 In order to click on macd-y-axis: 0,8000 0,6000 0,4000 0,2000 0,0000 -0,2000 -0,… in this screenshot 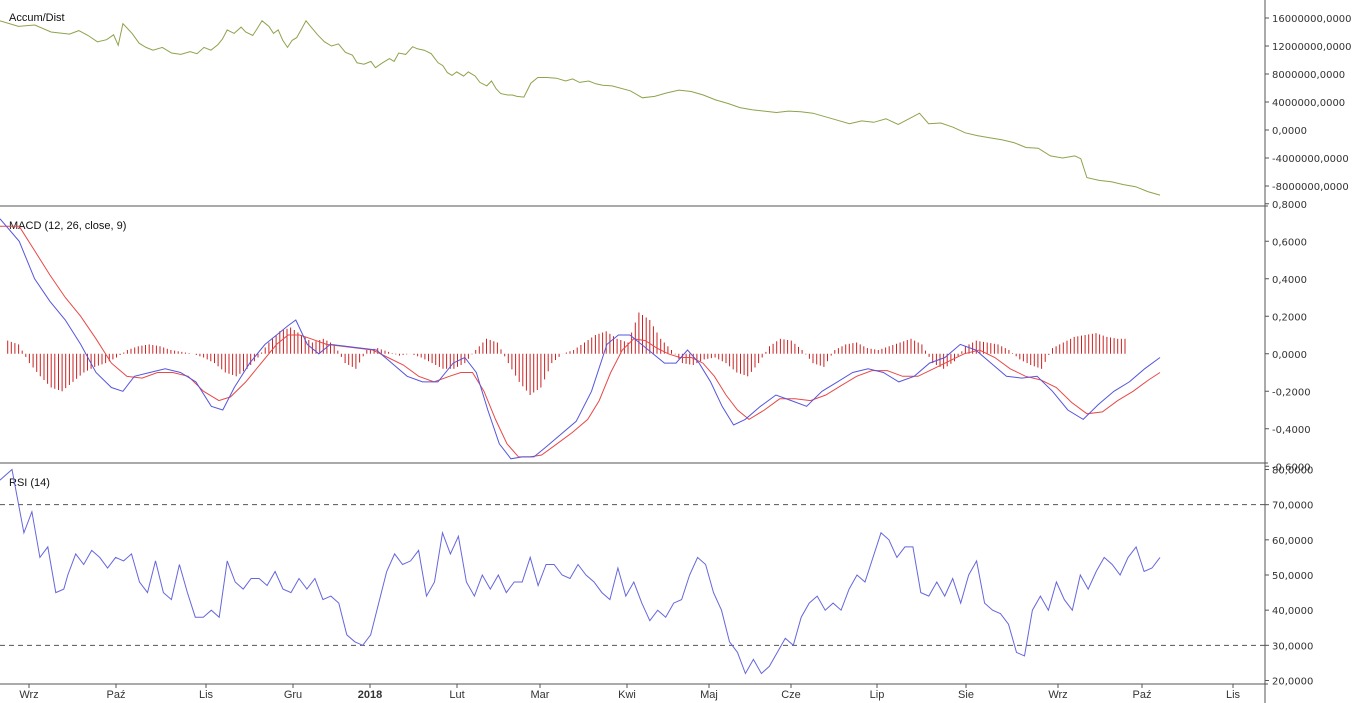, I will do `click(1288, 336)`.